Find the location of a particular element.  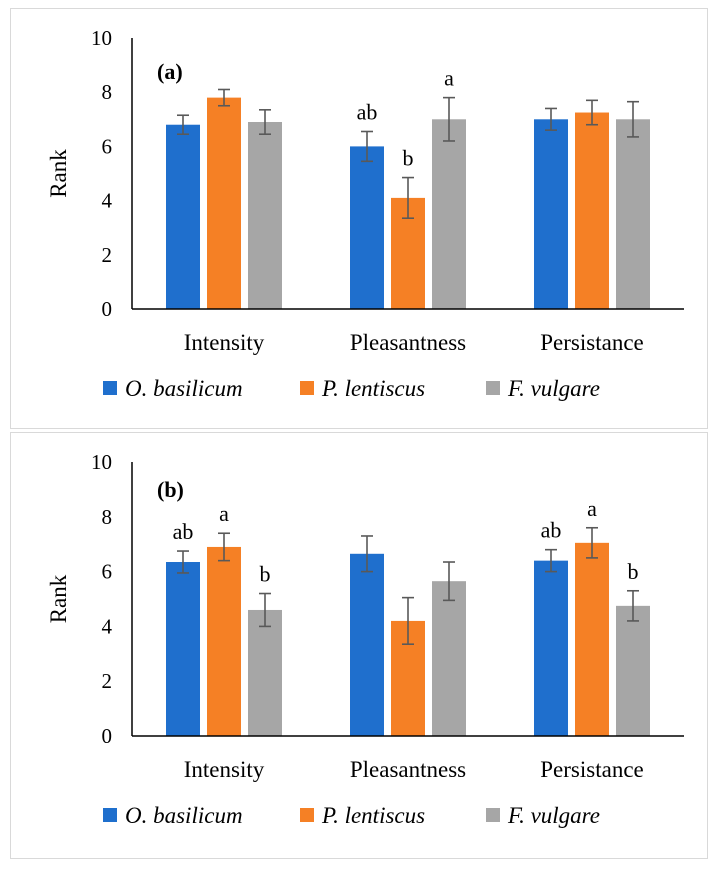

panel-label: (b) is located at coordinates (170, 489).